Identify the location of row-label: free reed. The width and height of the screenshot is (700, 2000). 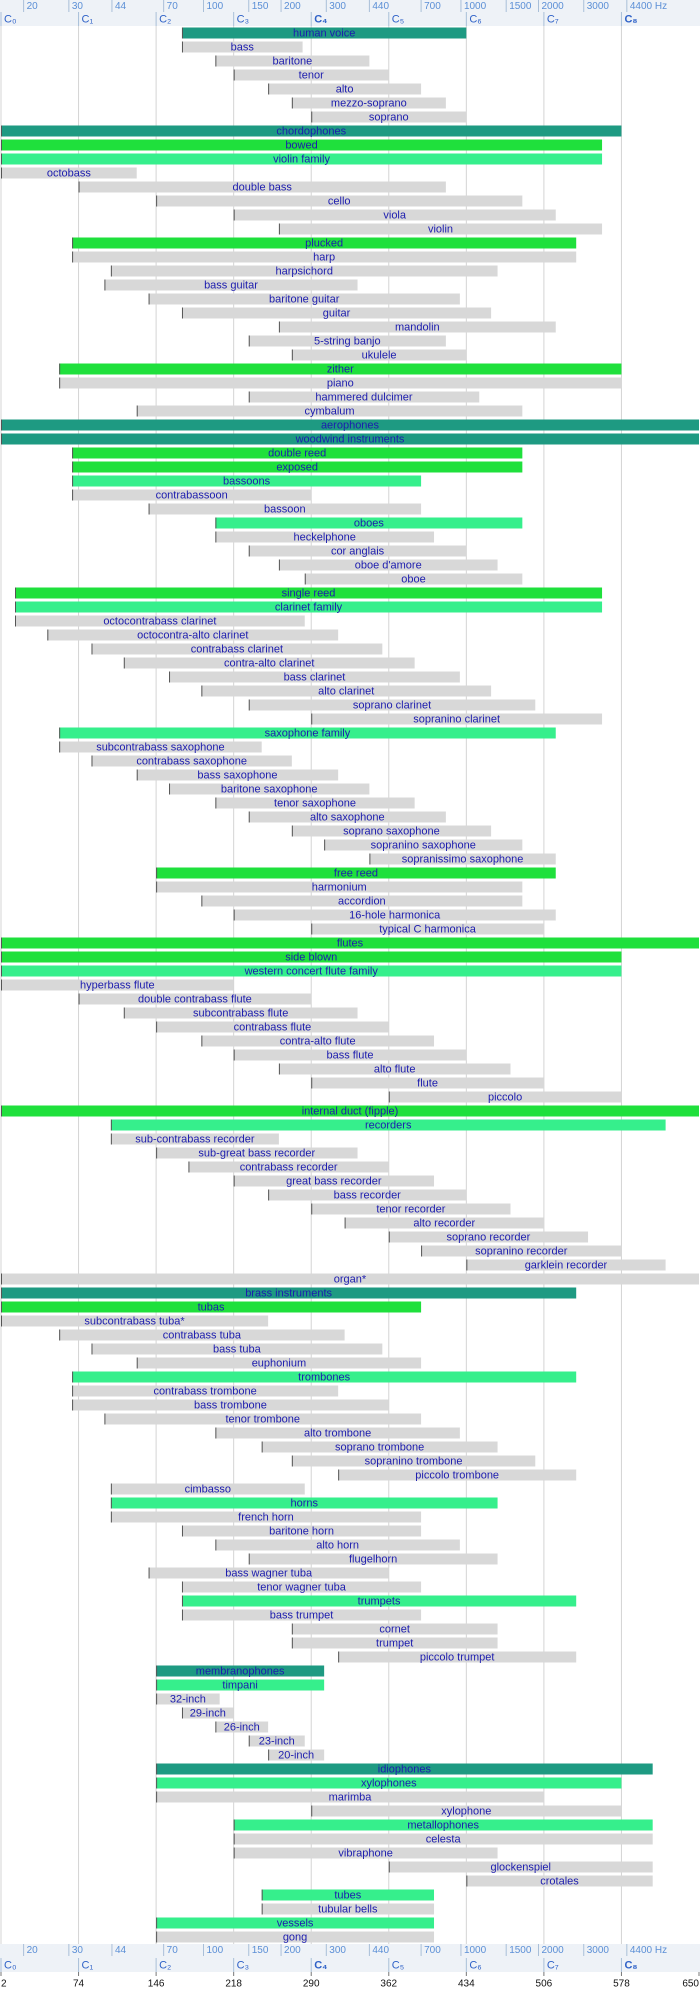
(356, 873).